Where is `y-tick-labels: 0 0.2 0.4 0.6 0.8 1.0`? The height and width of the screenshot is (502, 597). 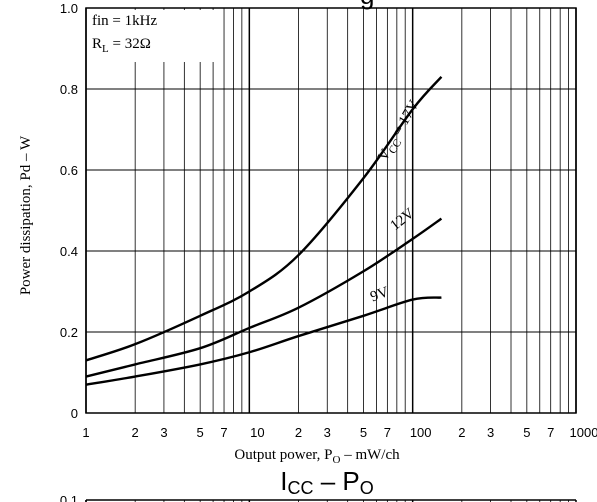 y-tick-labels: 0 0.2 0.4 0.6 0.8 1.0 is located at coordinates (69, 211).